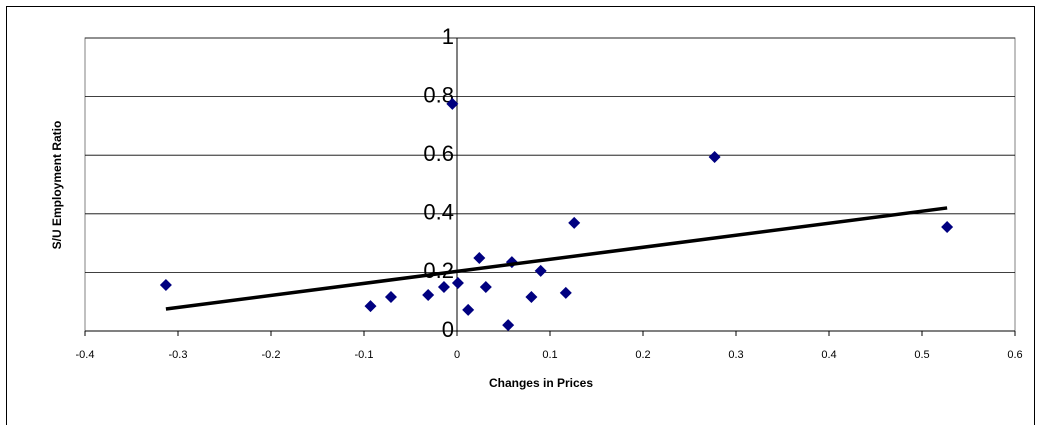  What do you see at coordinates (642, 355) in the screenshot?
I see `x-tick-label: 0.2` at bounding box center [642, 355].